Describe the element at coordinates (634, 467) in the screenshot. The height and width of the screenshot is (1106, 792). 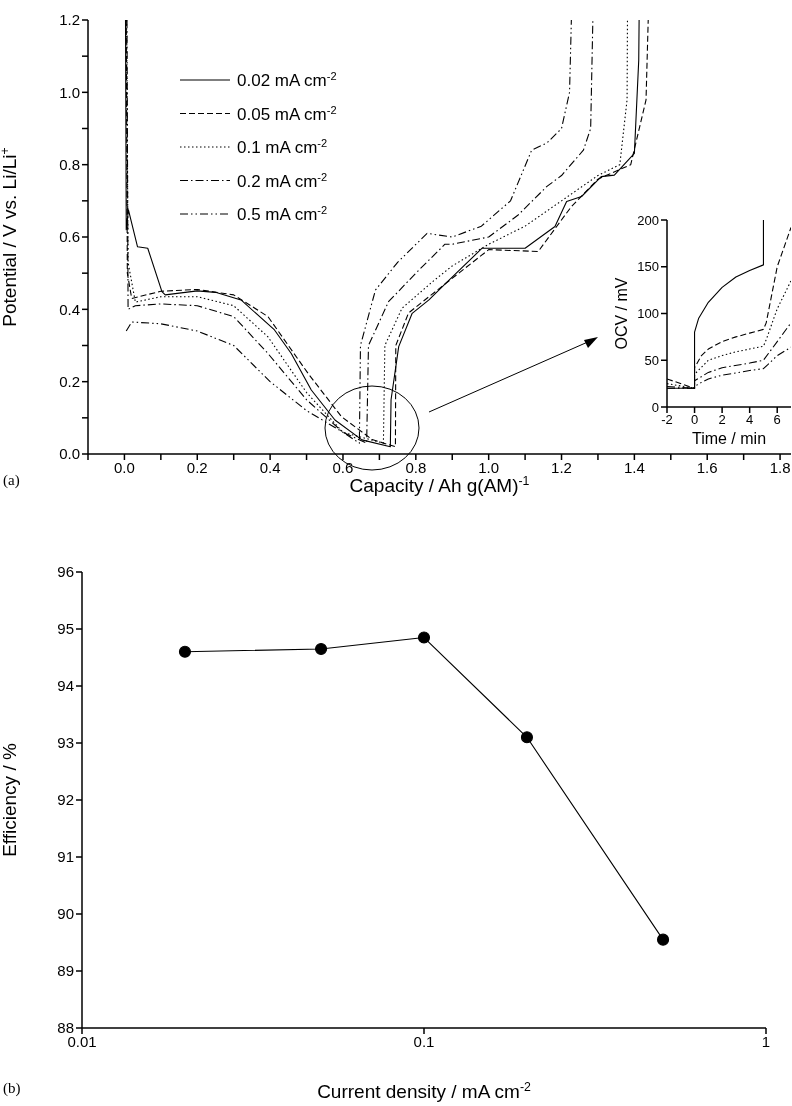
I see `x-tick-label: 1.4` at that location.